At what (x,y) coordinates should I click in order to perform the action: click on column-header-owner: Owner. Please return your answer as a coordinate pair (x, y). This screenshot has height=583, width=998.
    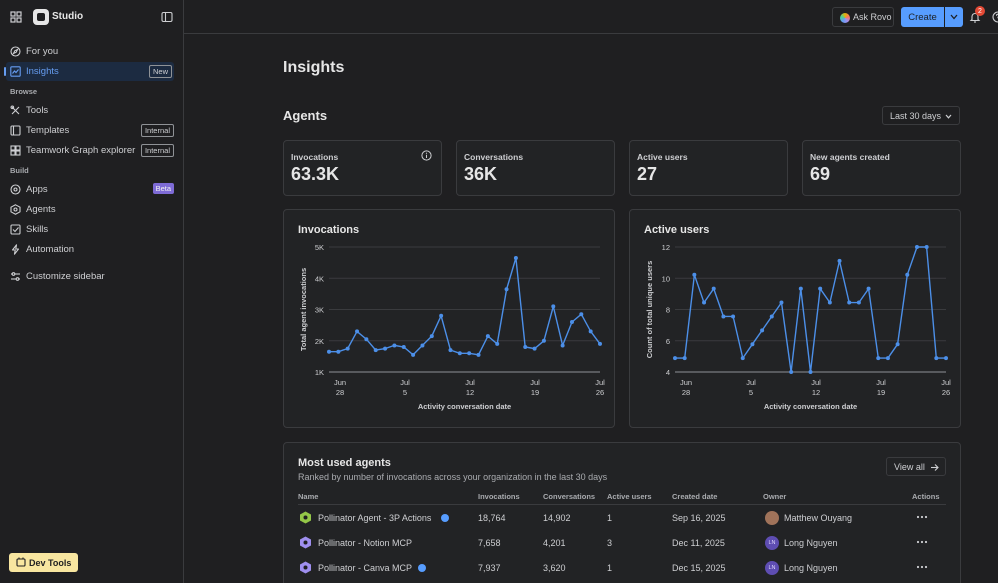
    Looking at the image, I should click on (775, 496).